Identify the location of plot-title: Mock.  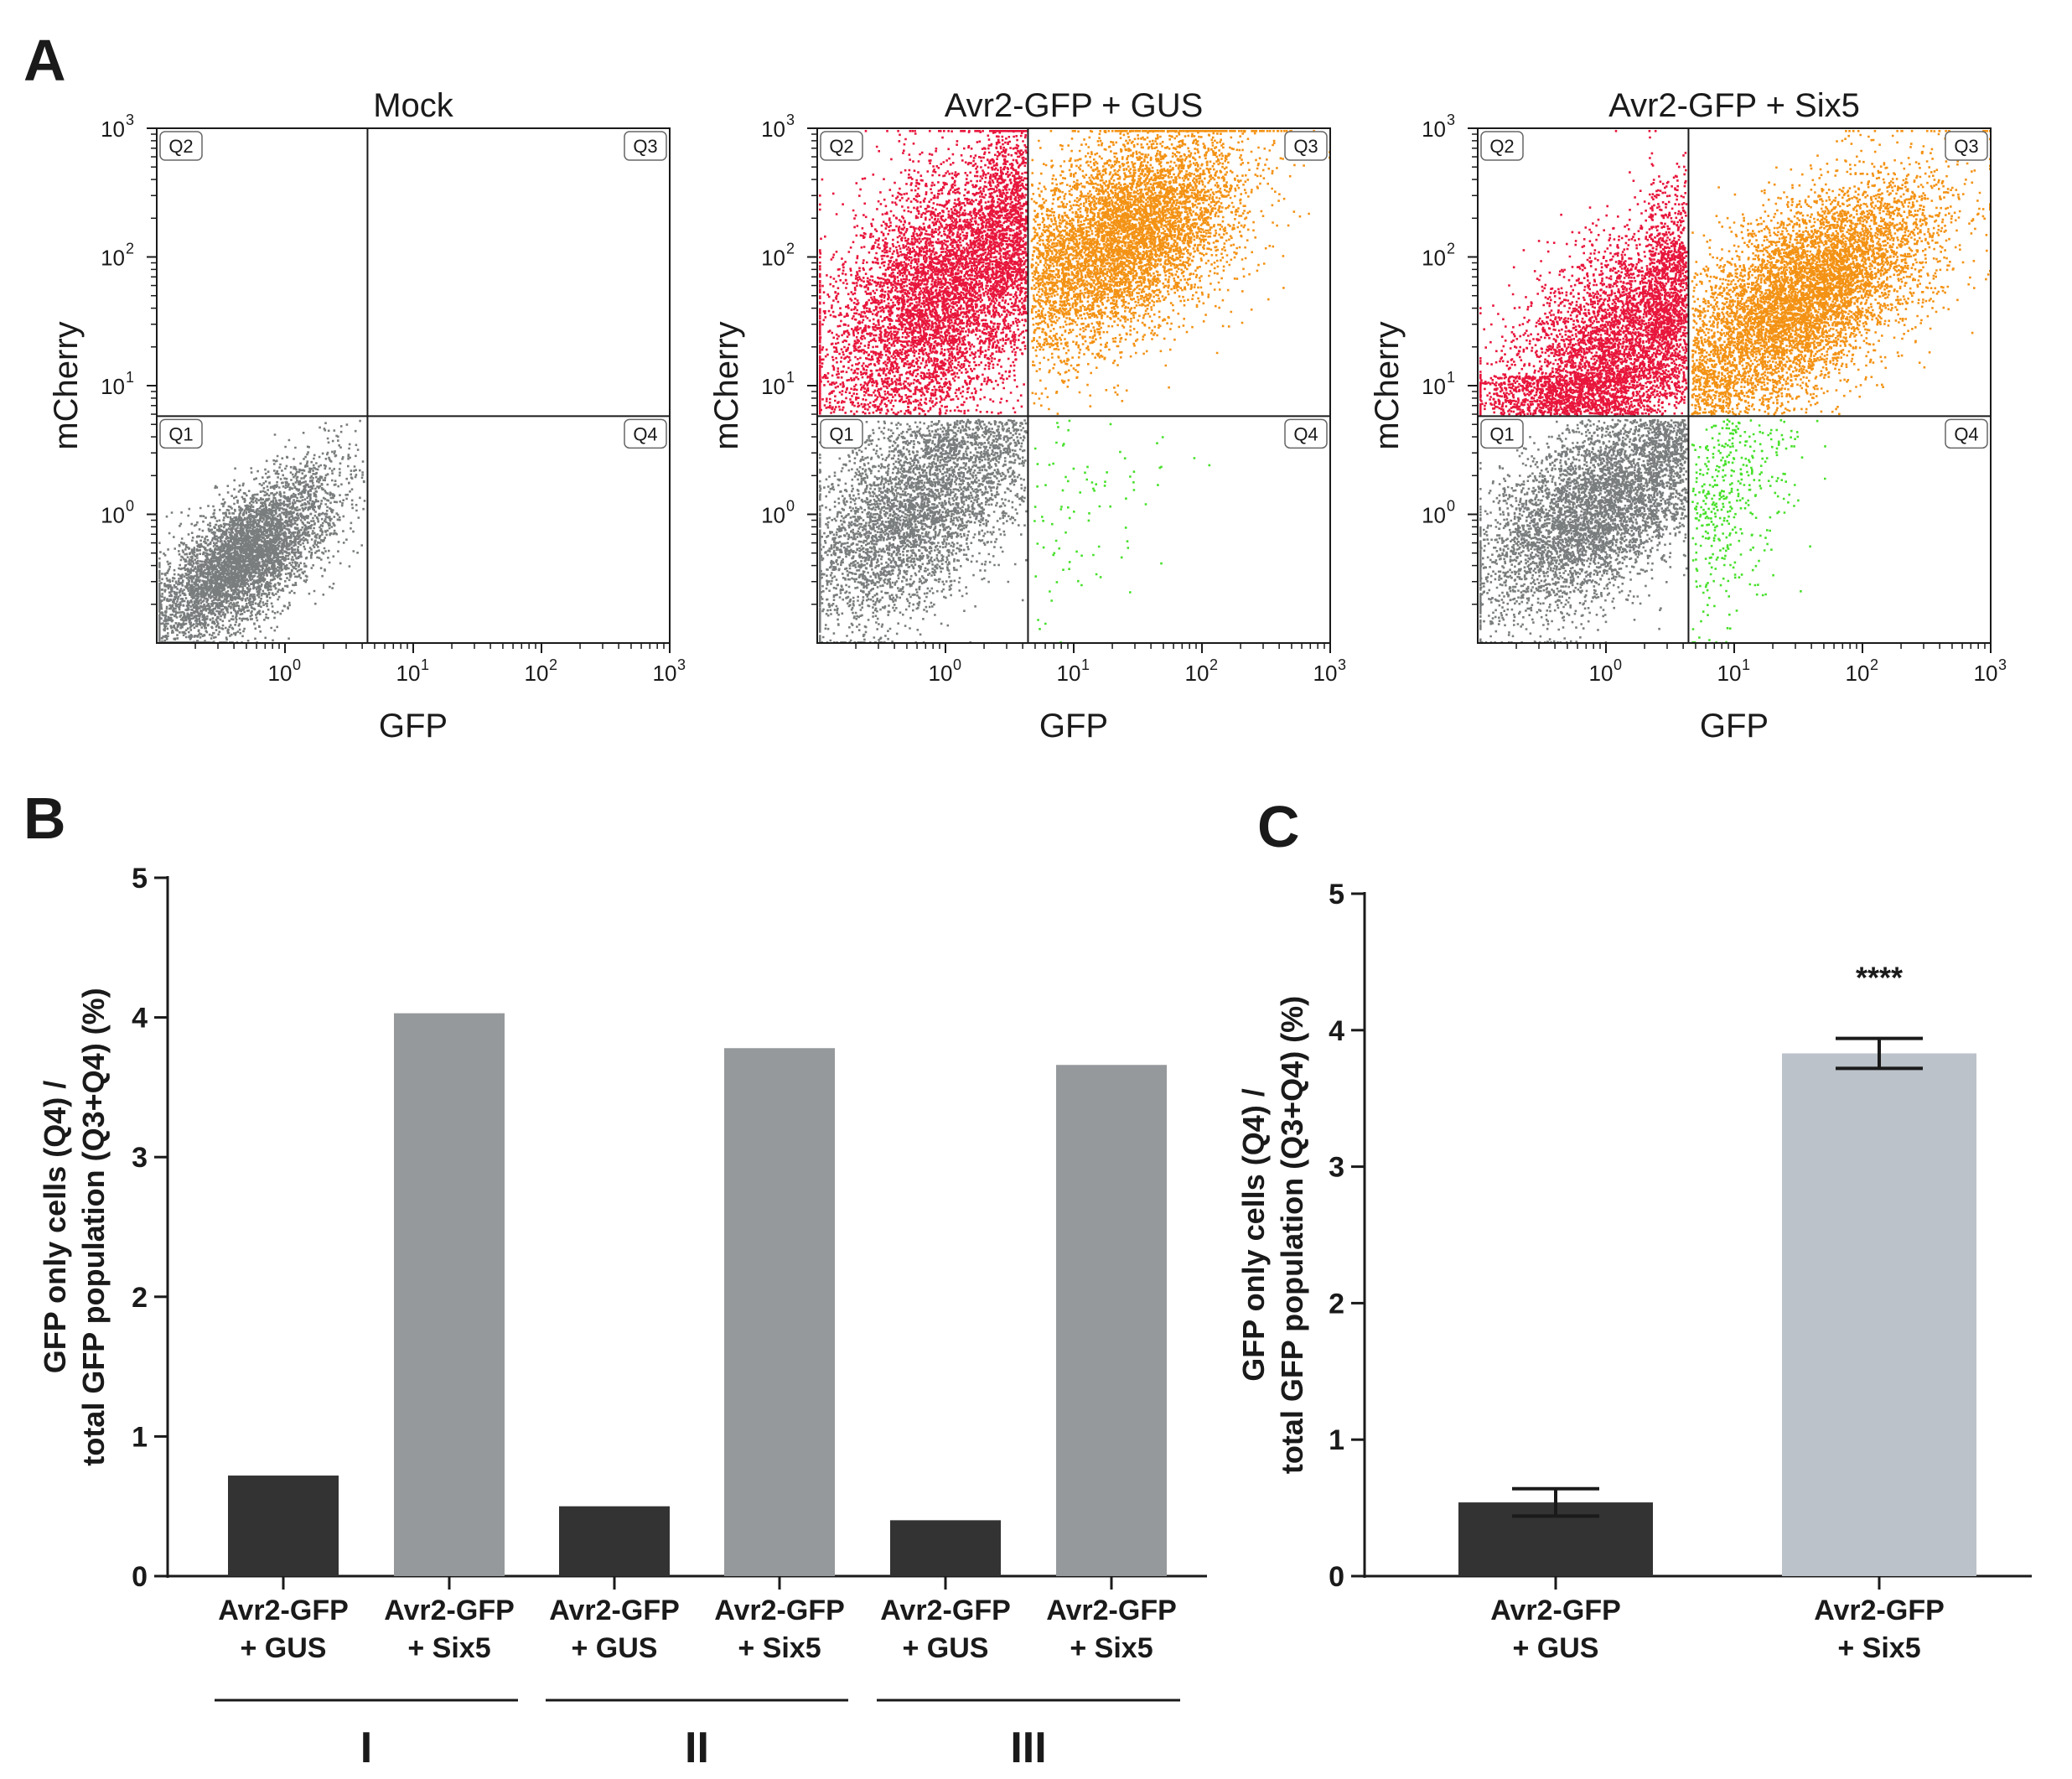
(414, 105).